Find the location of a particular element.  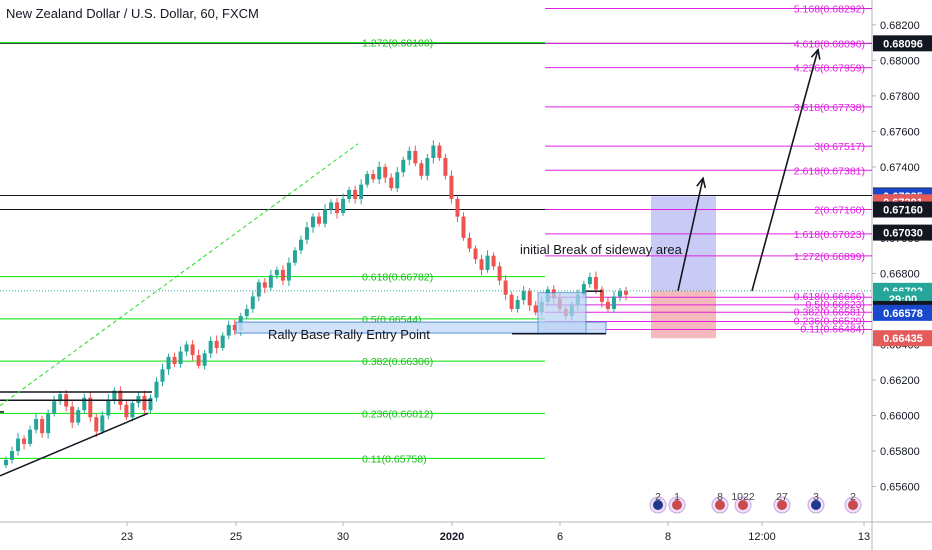

fib-green-label: 0.11(0.65758) is located at coordinates (394, 459).